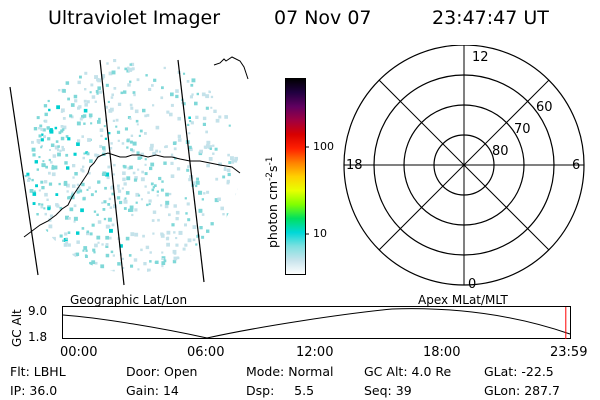  I want to click on lat-label-60: 60, so click(544, 107).